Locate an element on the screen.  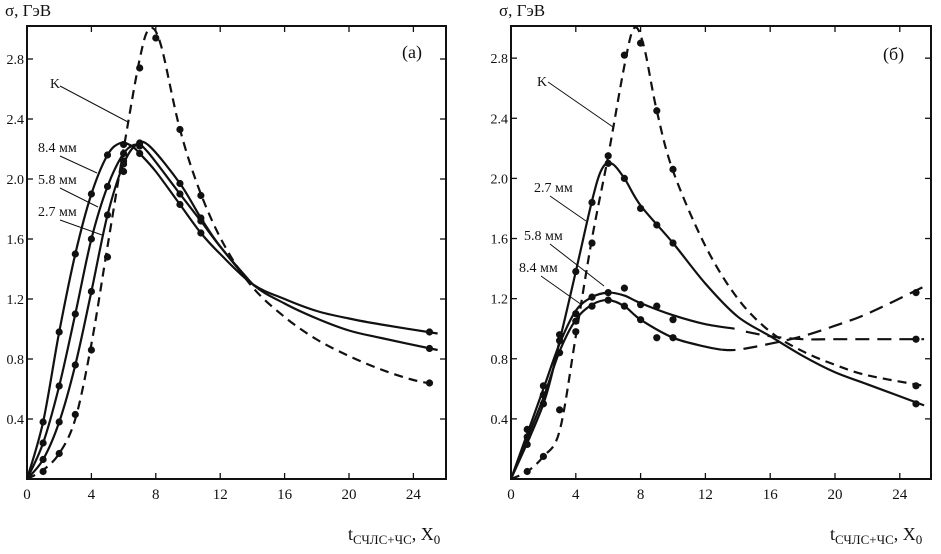
series-8-4-dashed-tail is located at coordinates (823, 318).